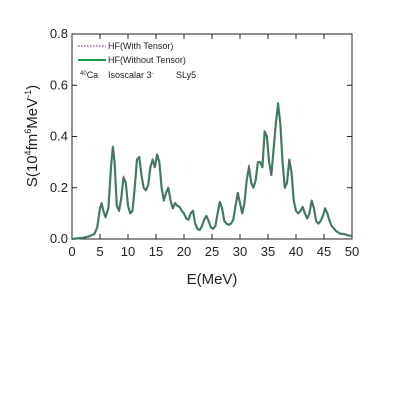 The width and height of the screenshot is (411, 412). I want to click on annotation-mode-text: Isoscalar 3, so click(130, 75).